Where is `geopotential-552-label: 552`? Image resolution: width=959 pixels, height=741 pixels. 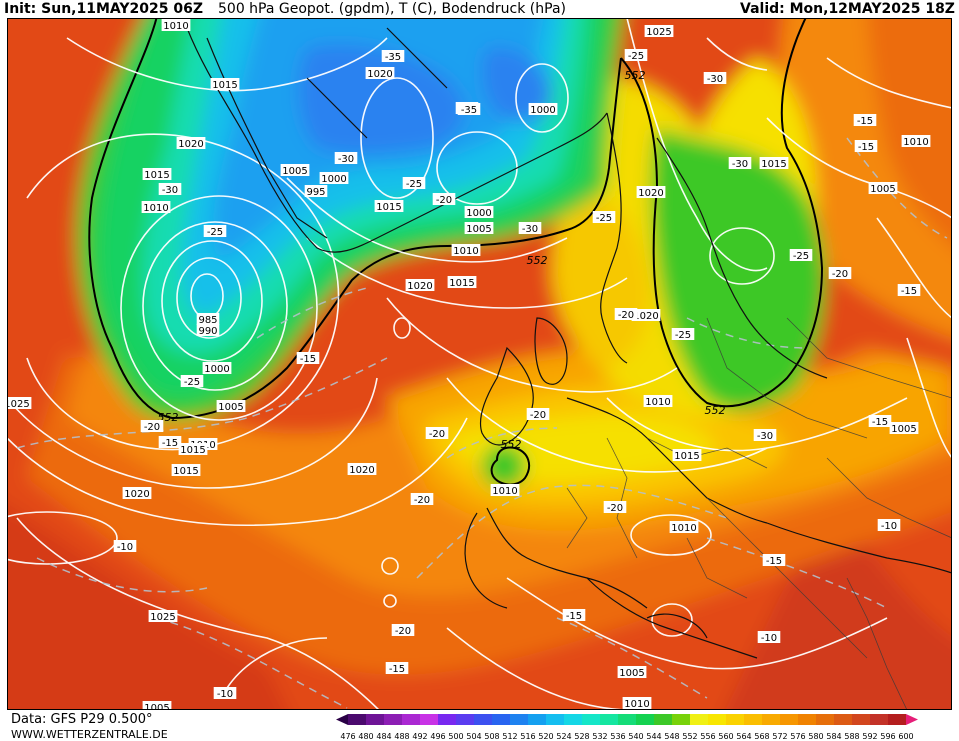
geopotential-552-label: 552 is located at coordinates (511, 444).